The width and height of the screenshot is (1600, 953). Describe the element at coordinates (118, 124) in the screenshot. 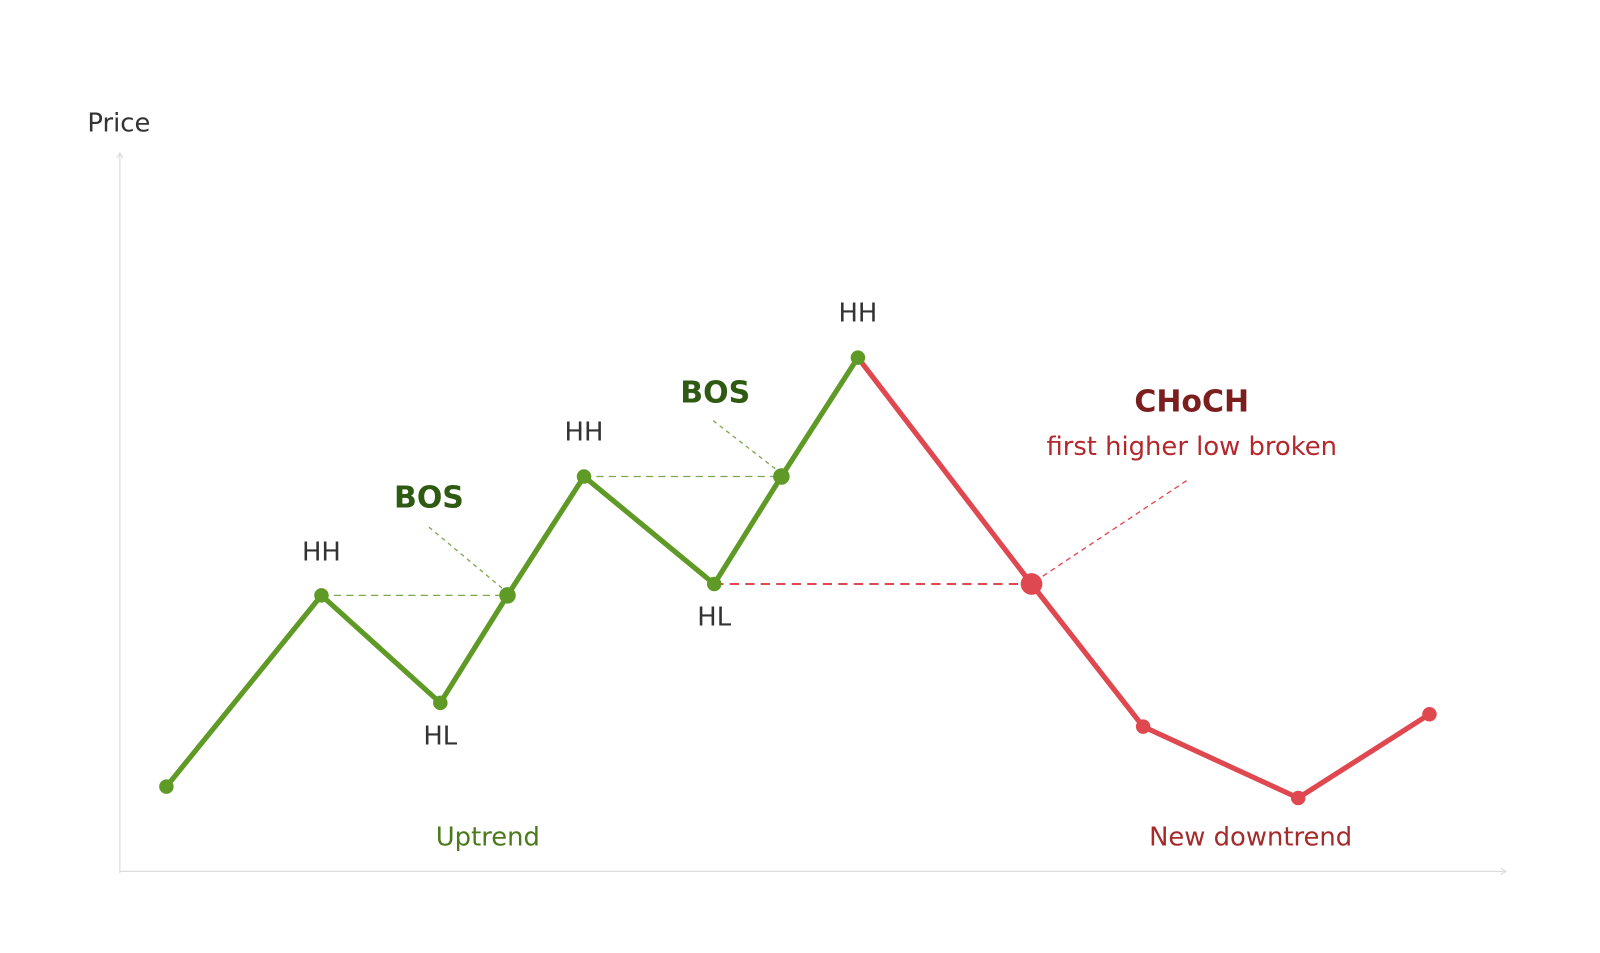

I see `y-axis-label: Price` at that location.